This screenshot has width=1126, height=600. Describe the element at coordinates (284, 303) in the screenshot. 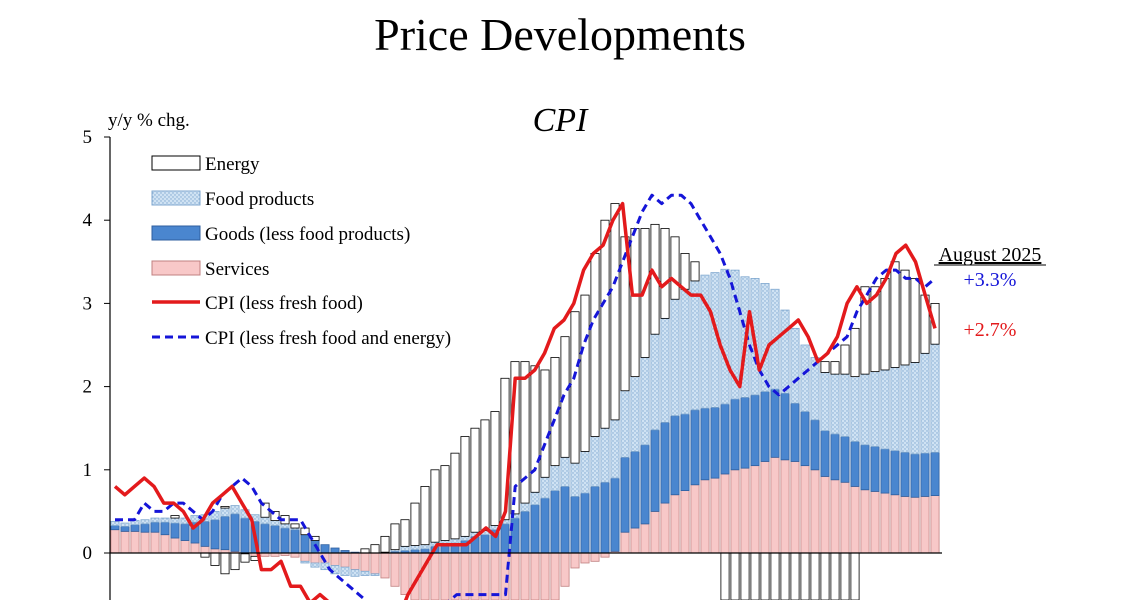

I see `legend-label-cpi-core: CPI (less fresh food)` at that location.